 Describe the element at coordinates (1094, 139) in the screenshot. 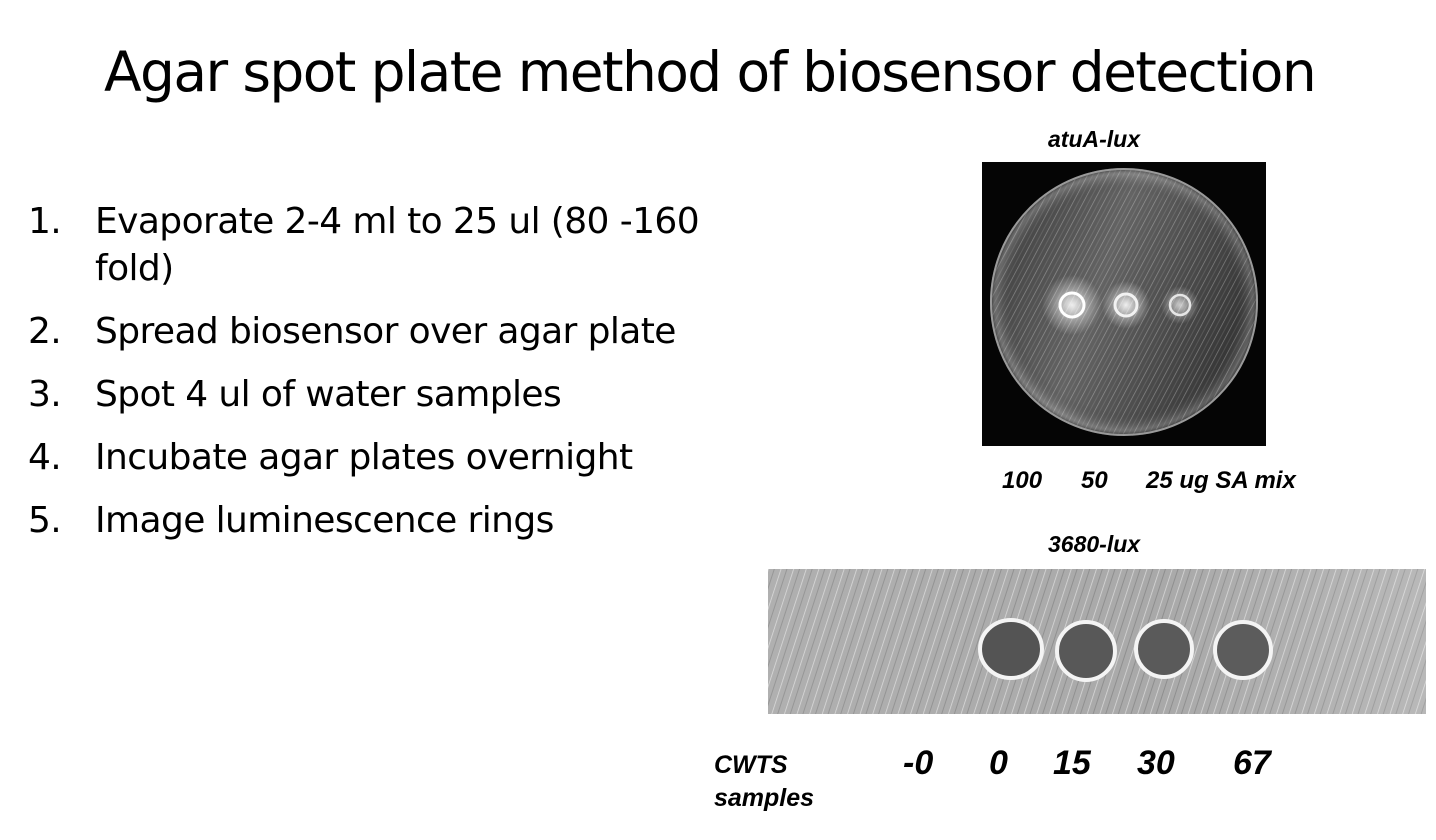

I see `plate-biosensor-label: atuA-lux` at that location.